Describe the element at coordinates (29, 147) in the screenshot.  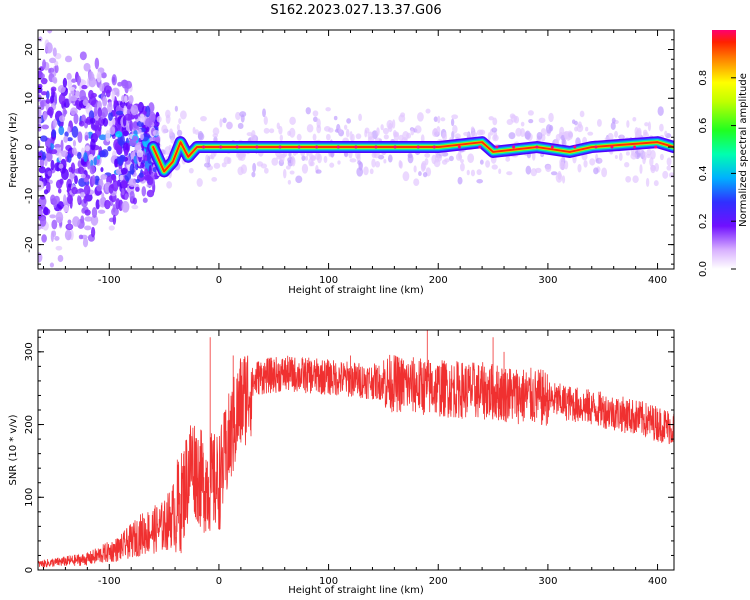
I see `y-tick-label: 0` at that location.